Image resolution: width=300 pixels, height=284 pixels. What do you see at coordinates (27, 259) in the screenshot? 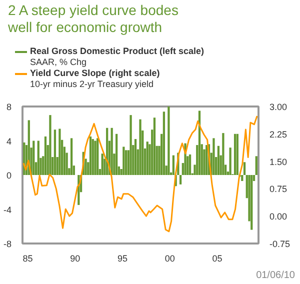
I see `x-tick-label: 85` at bounding box center [27, 259].